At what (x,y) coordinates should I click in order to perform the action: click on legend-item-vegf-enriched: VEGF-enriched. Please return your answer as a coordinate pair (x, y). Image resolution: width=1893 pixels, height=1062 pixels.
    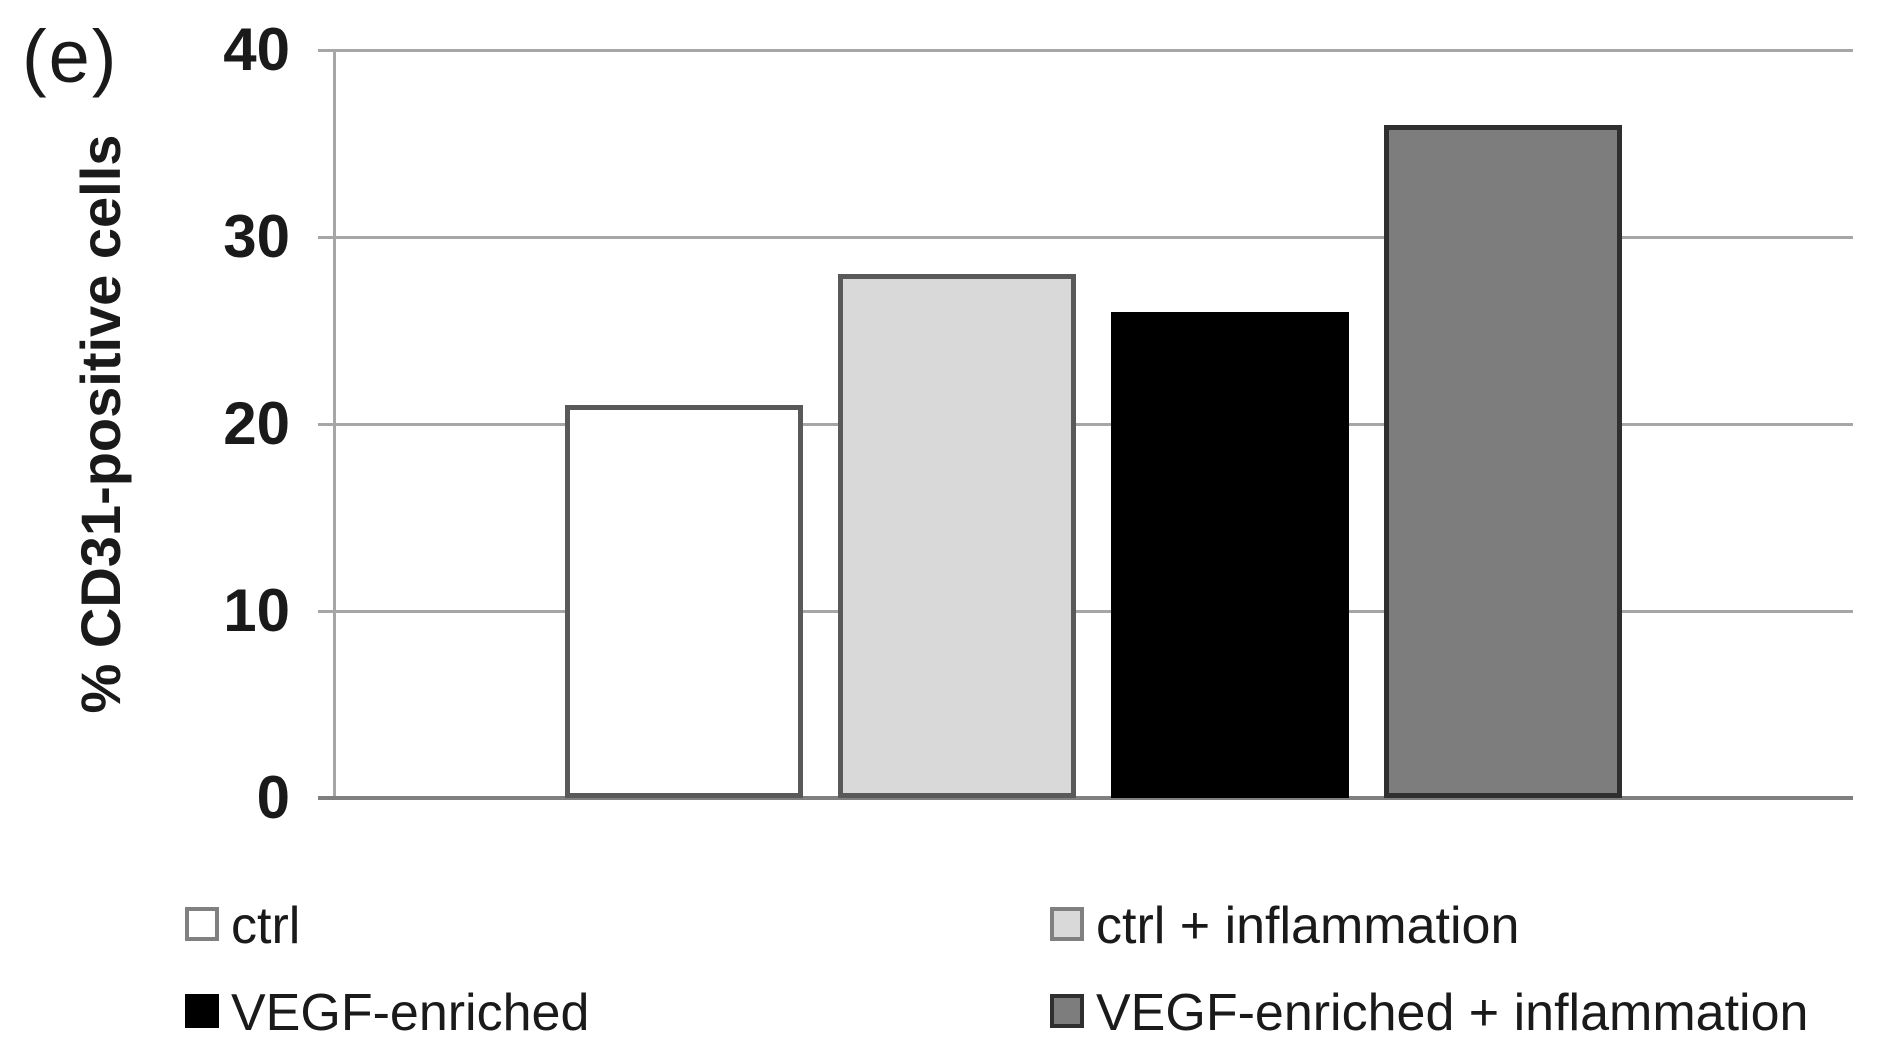
    Looking at the image, I should click on (617, 1013).